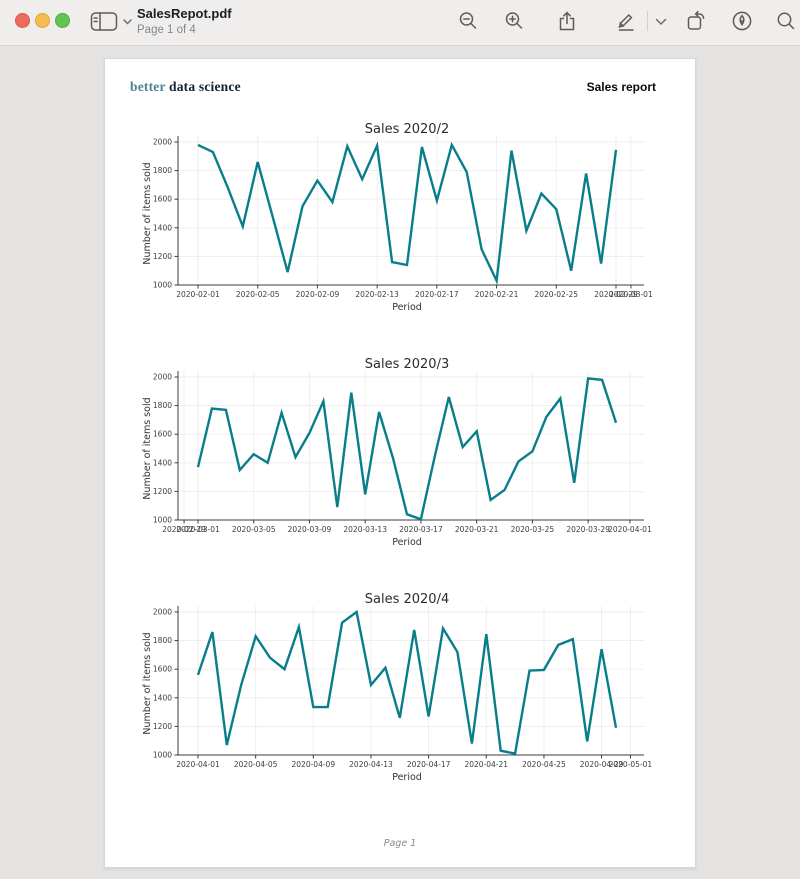 The height and width of the screenshot is (879, 800). What do you see at coordinates (198, 294) in the screenshot?
I see `svg-text: 2020-02-01` at bounding box center [198, 294].